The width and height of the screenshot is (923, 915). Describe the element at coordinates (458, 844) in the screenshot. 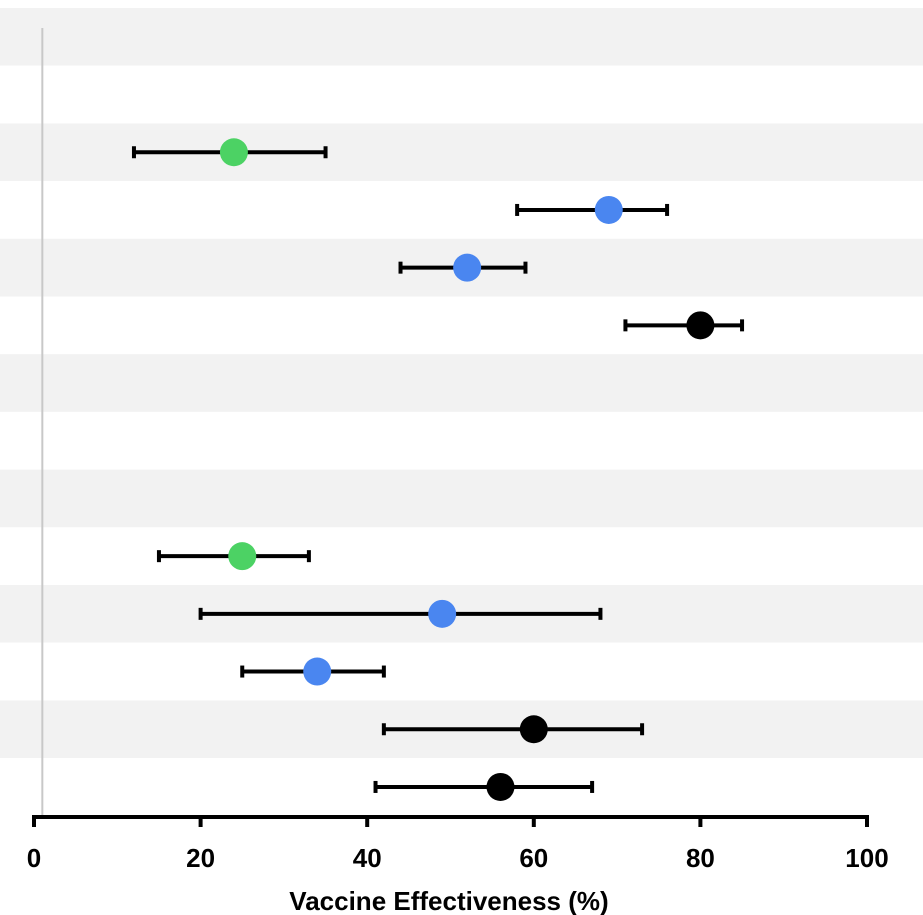

I see `x-axis: 0 20 40 60 80 100` at that location.